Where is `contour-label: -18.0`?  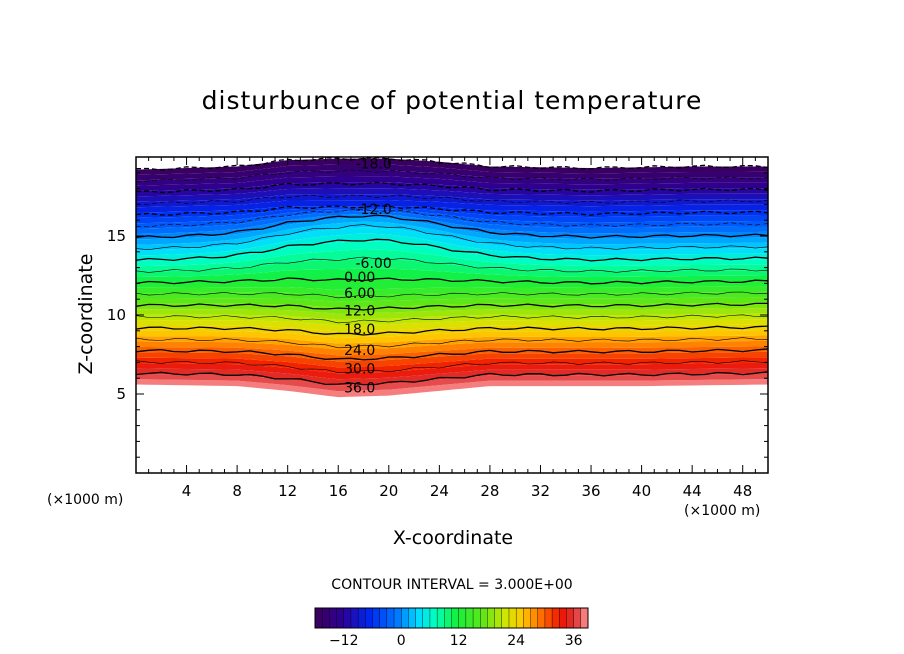
contour-label: -18.0 is located at coordinates (374, 164).